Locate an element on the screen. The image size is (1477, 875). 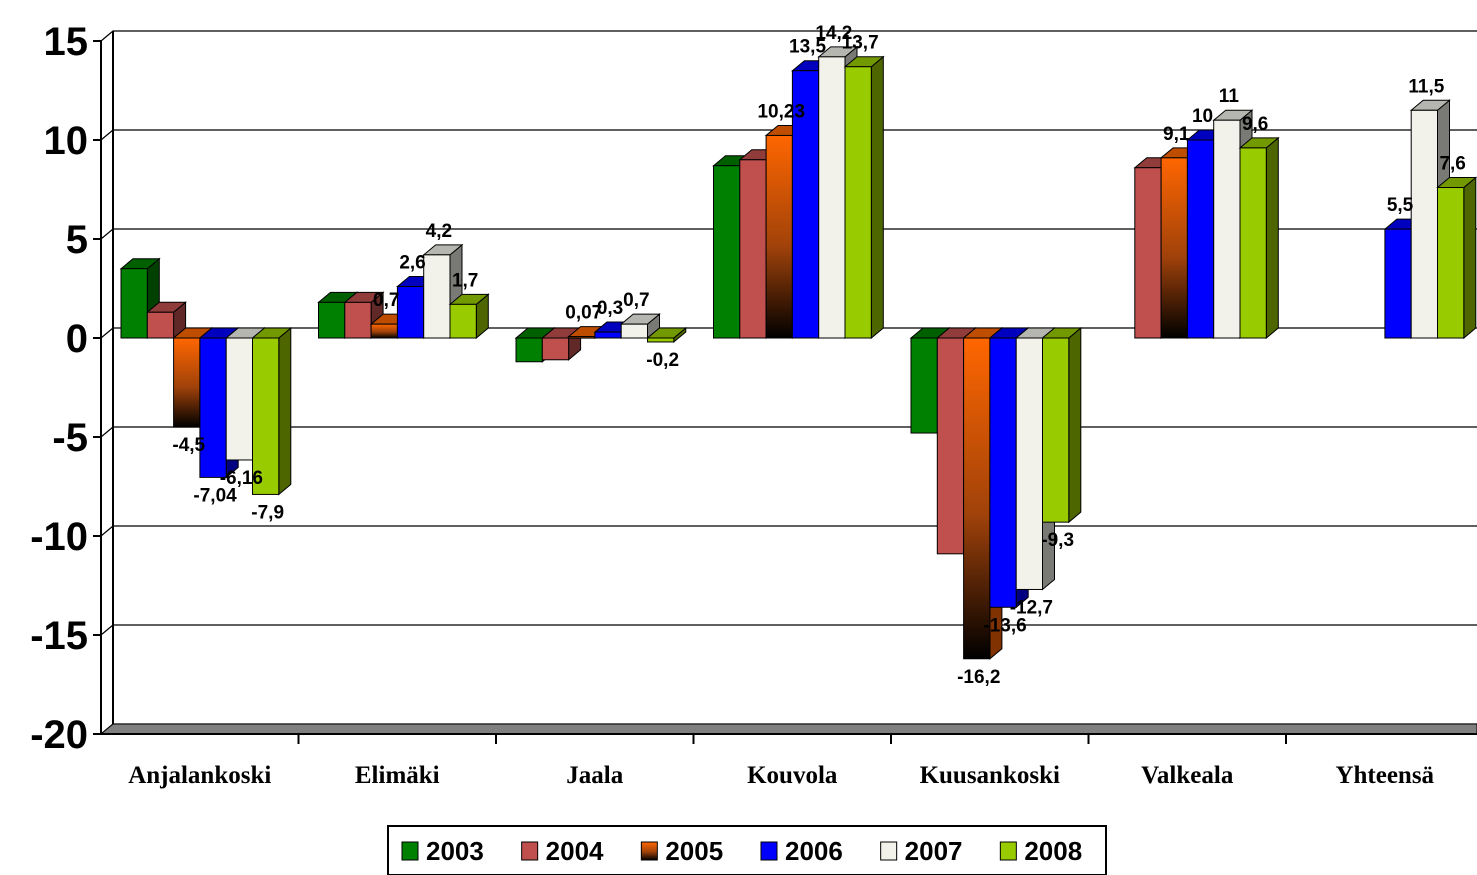
data-label: 5,5 is located at coordinates (1400, 205).